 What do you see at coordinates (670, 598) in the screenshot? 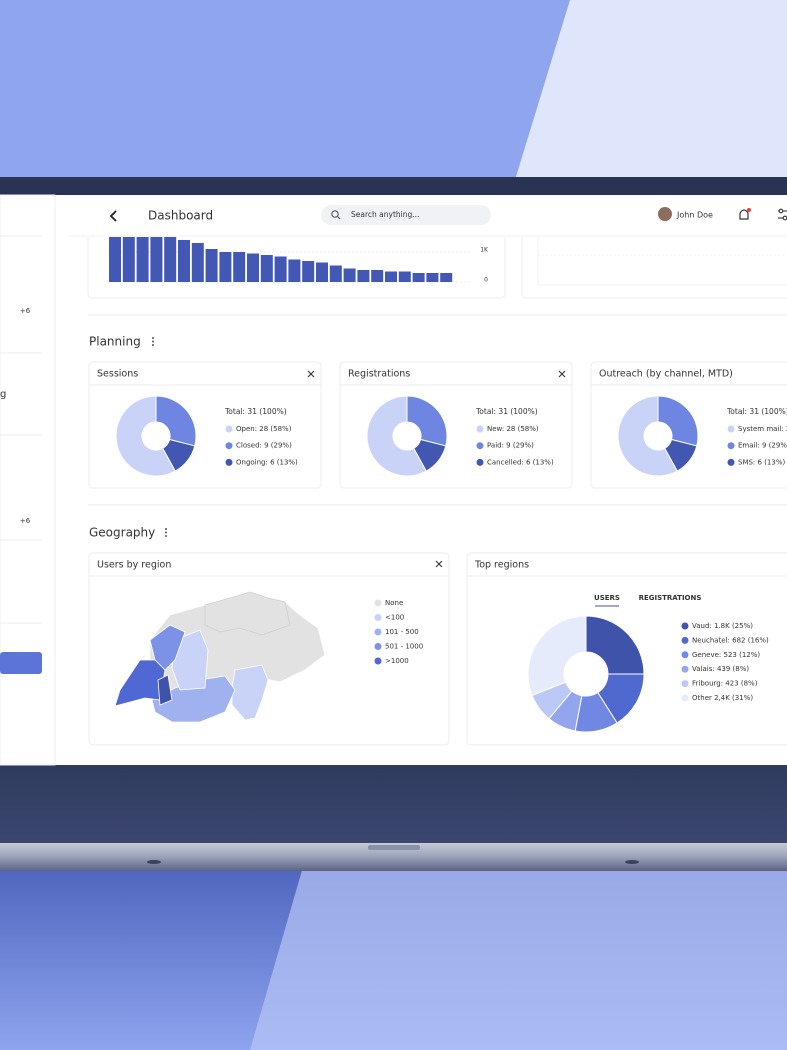
I see `tab: REGISTRATIONS` at bounding box center [670, 598].